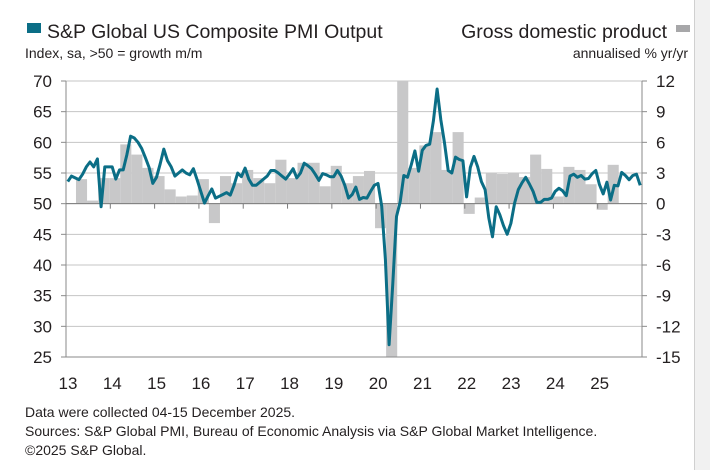 The width and height of the screenshot is (710, 470). Describe the element at coordinates (422, 383) in the screenshot. I see `x-tick-label: 21` at that location.